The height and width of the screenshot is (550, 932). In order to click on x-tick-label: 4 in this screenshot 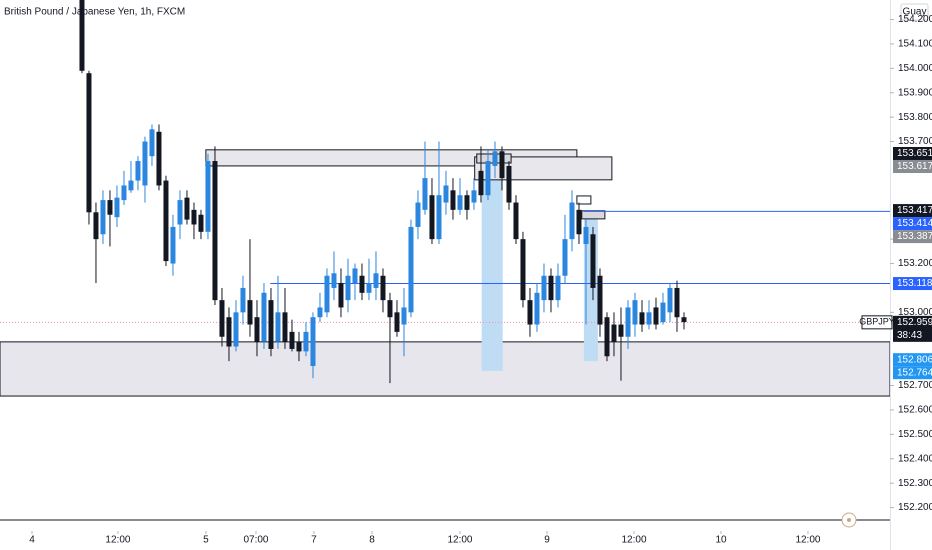, I will do `click(32, 540)`.